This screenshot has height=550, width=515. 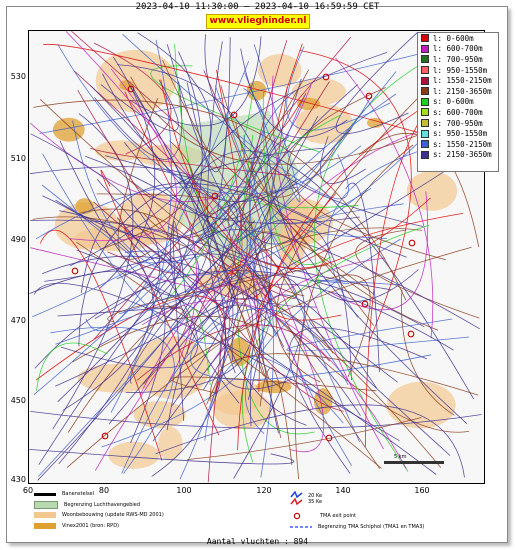 What do you see at coordinates (460, 134) in the screenshot?
I see `legend-label: s: 950-1550m` at bounding box center [460, 134].